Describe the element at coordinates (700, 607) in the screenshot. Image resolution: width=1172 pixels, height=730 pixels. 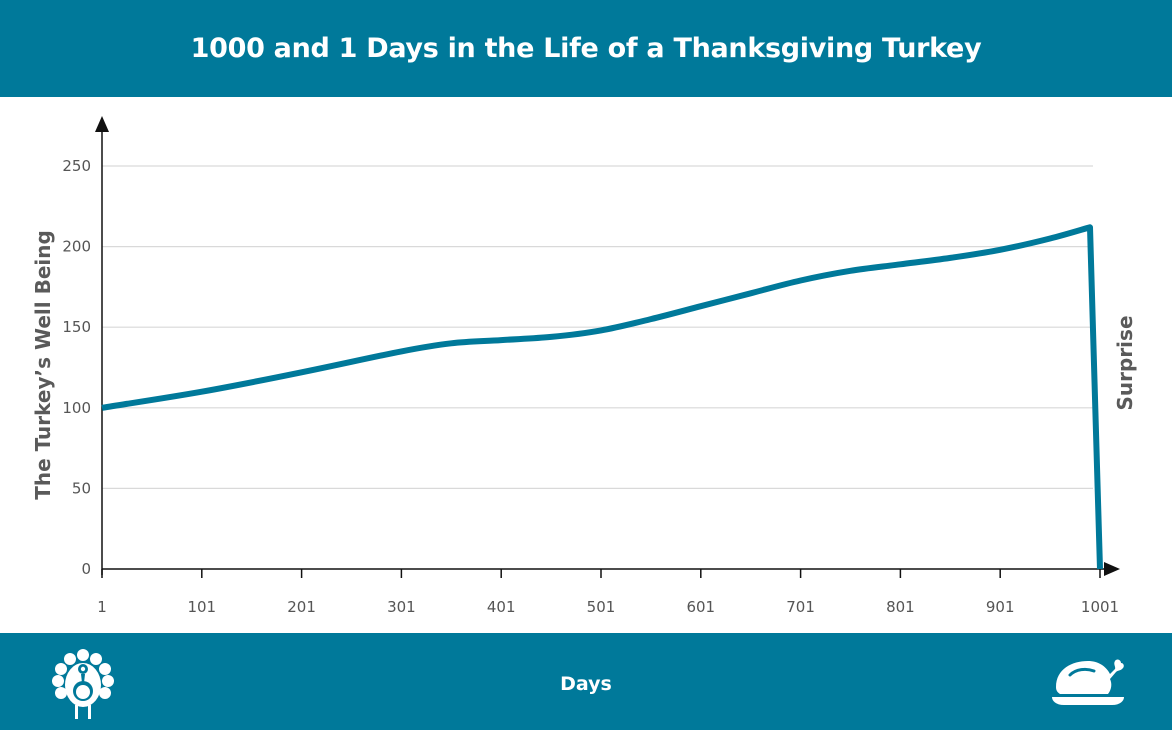
I see `x-tick-label: 601` at that location.